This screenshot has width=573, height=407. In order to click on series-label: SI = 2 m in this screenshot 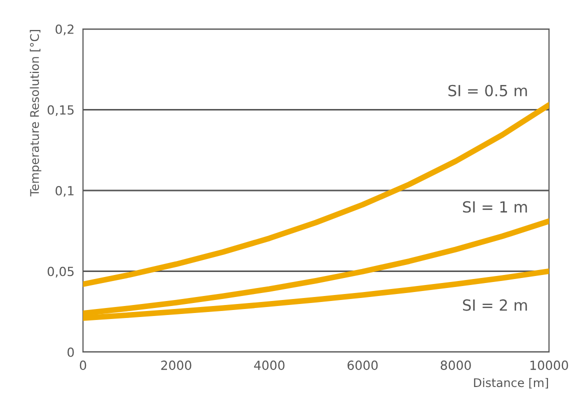, I will do `click(494, 305)`.